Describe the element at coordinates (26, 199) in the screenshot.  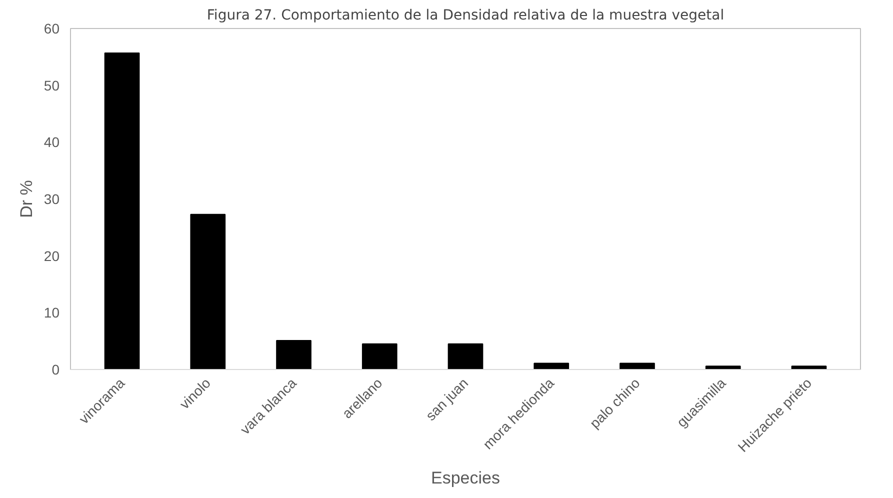
I see `y-axis-title: Dr %` at that location.